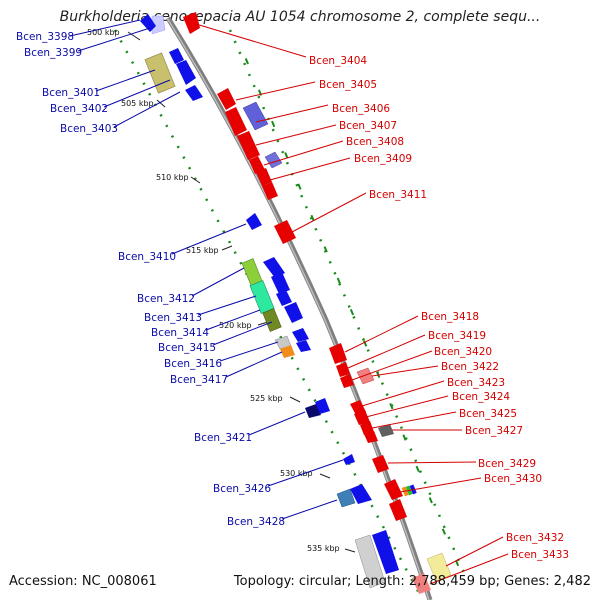 This screenshot has width=600, height=600. What do you see at coordinates (266, 398) in the screenshot?
I see `tick-label-525: 525 kbp` at bounding box center [266, 398].